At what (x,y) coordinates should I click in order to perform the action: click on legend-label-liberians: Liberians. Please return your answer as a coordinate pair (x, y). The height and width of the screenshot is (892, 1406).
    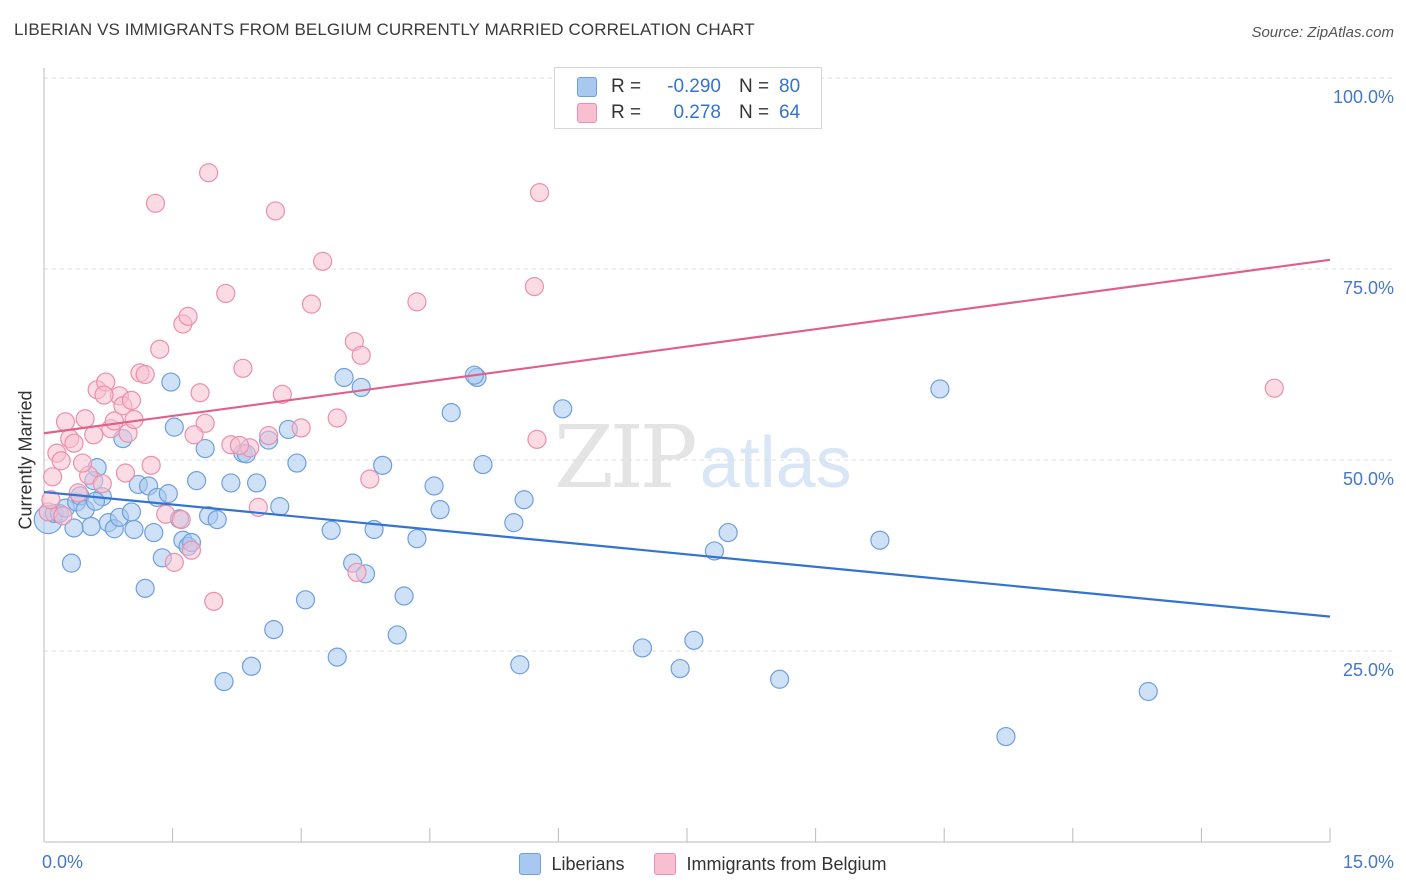
    Looking at the image, I should click on (588, 863).